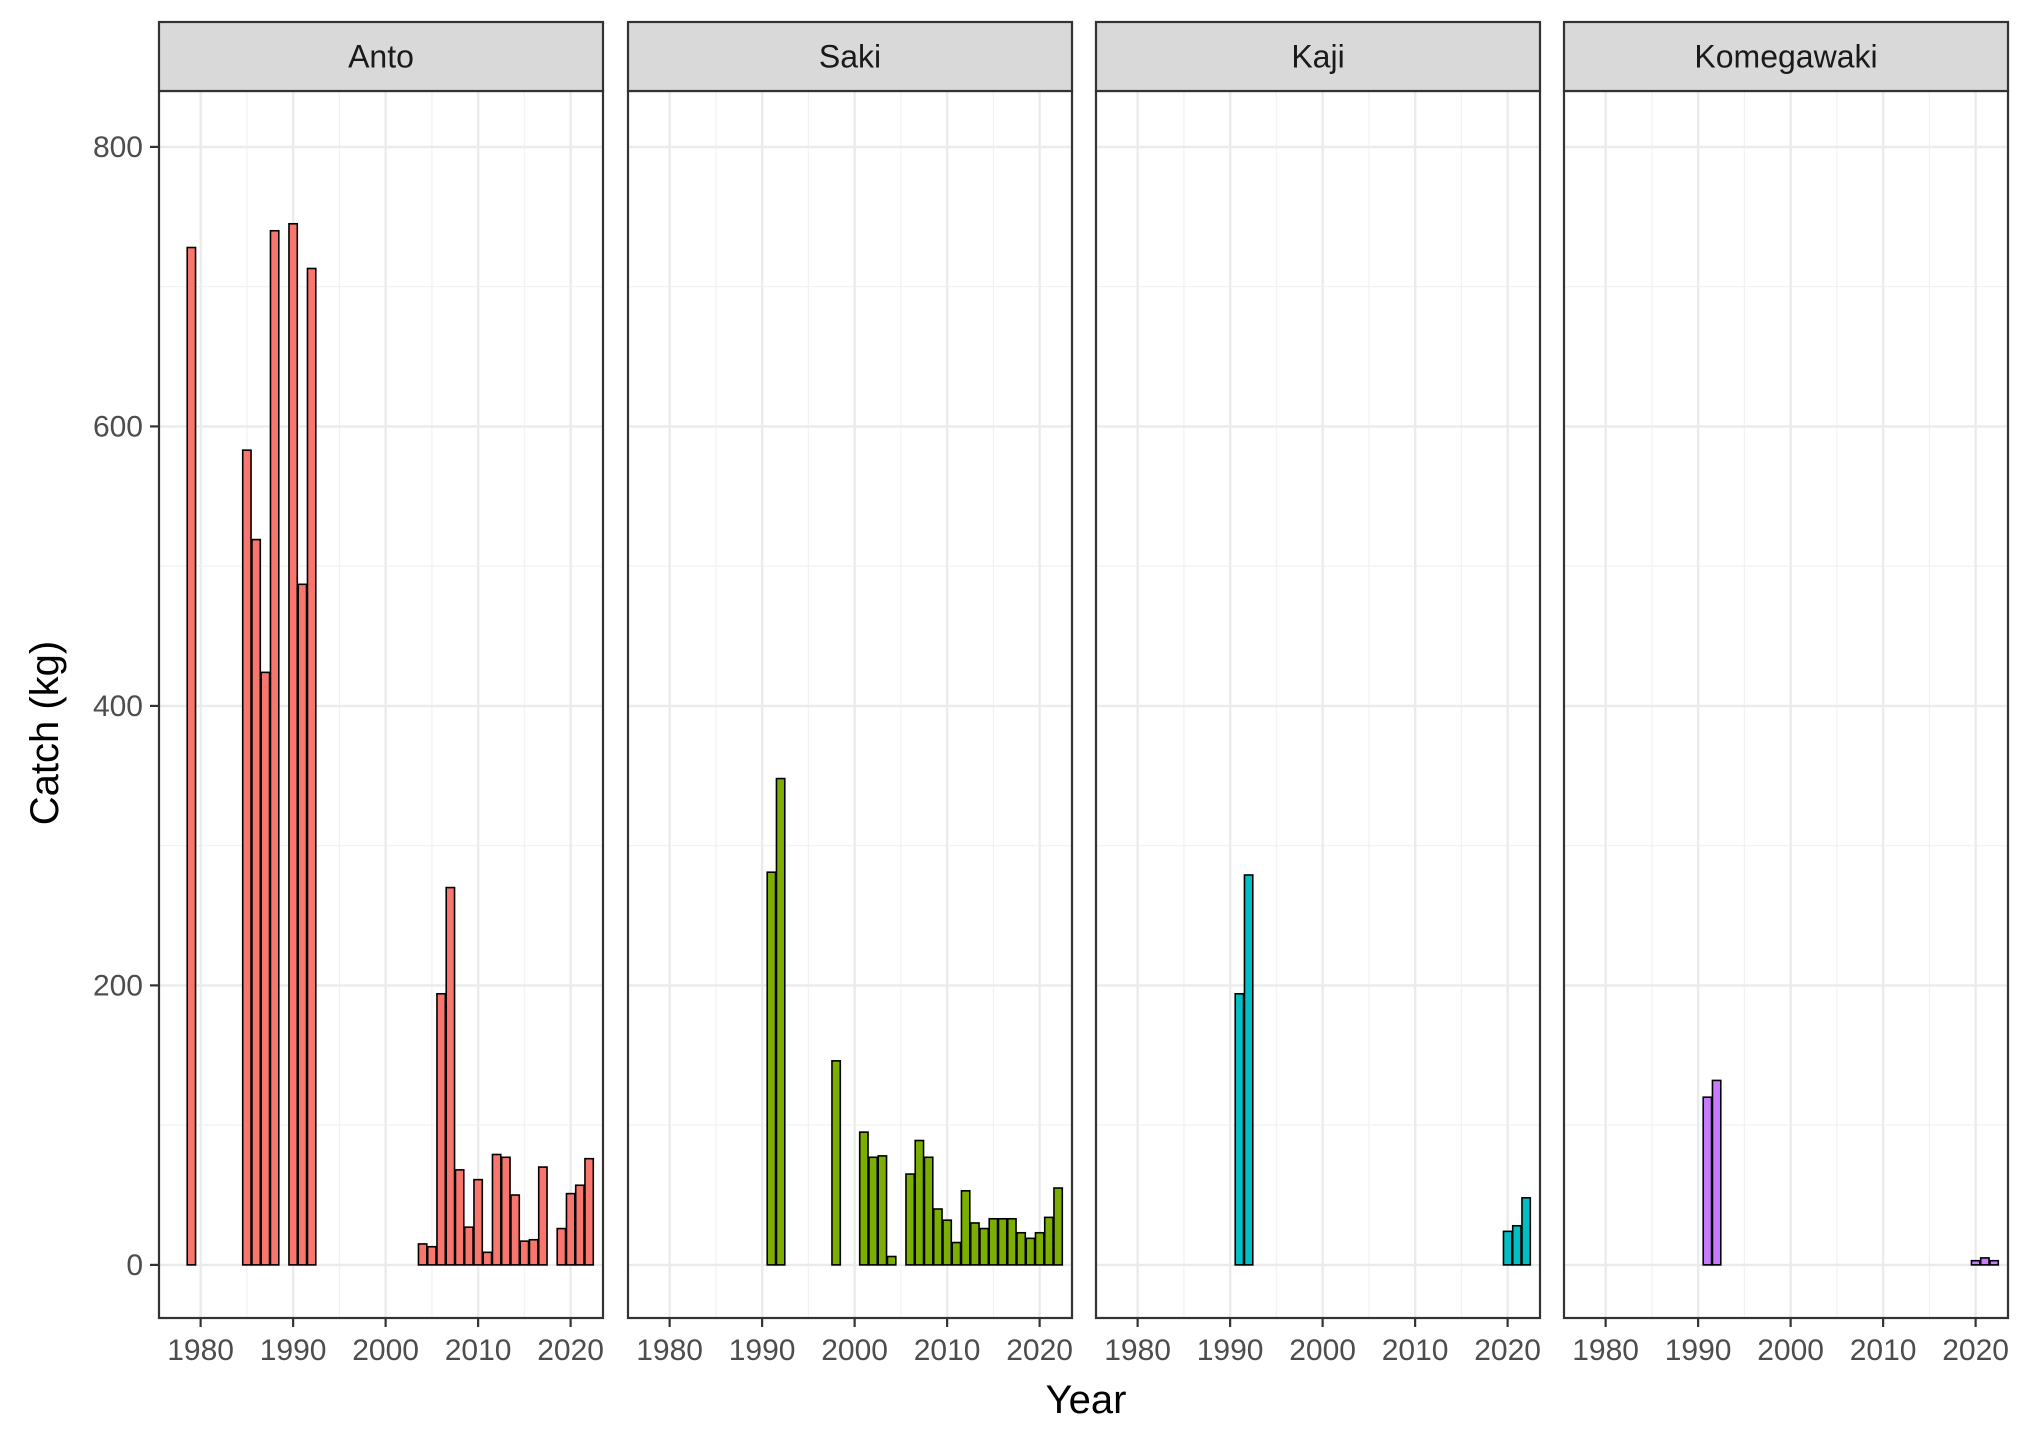  Describe the element at coordinates (459, 1217) in the screenshot. I see `bar-anto-2008` at that location.